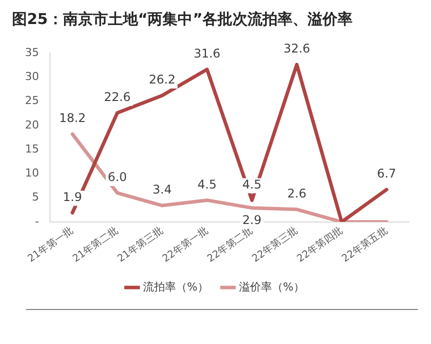 This screenshot has width=431, height=344. What do you see at coordinates (175, 287) in the screenshot?
I see `legend-label: 流拍率（%）` at bounding box center [175, 287].